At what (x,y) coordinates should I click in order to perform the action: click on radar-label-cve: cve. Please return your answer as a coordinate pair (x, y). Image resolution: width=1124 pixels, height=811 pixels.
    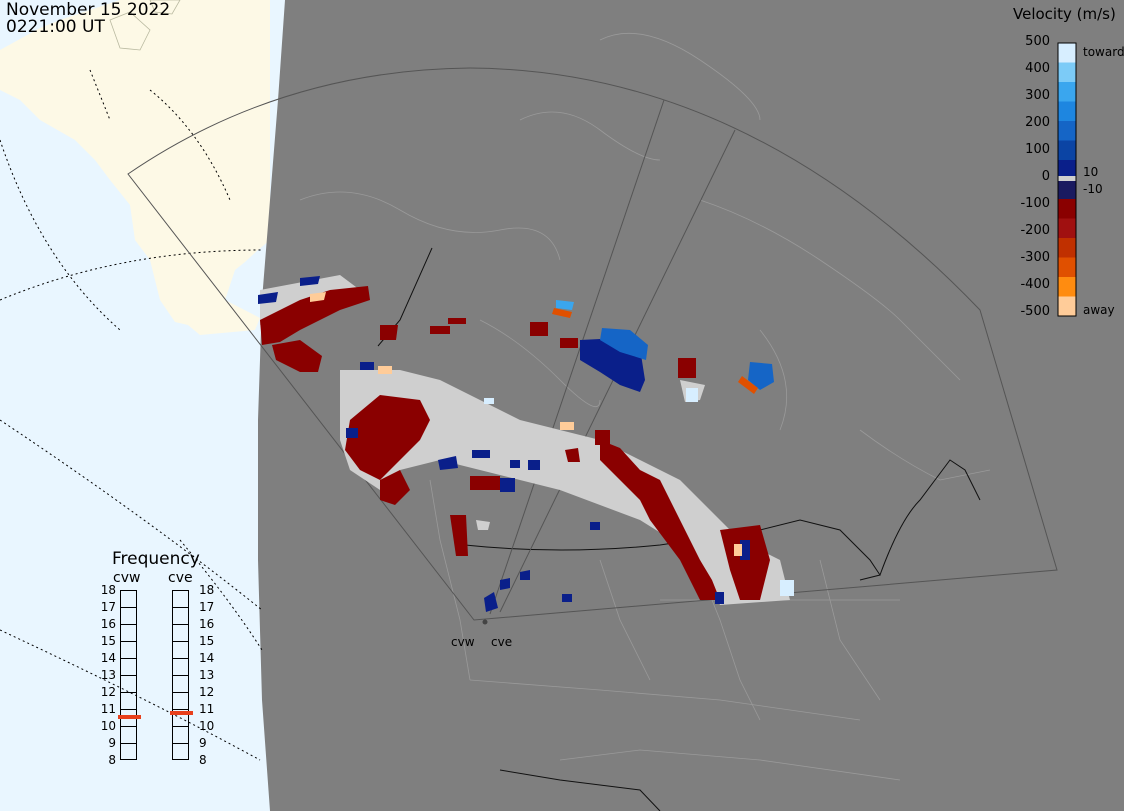
    Looking at the image, I should click on (502, 642).